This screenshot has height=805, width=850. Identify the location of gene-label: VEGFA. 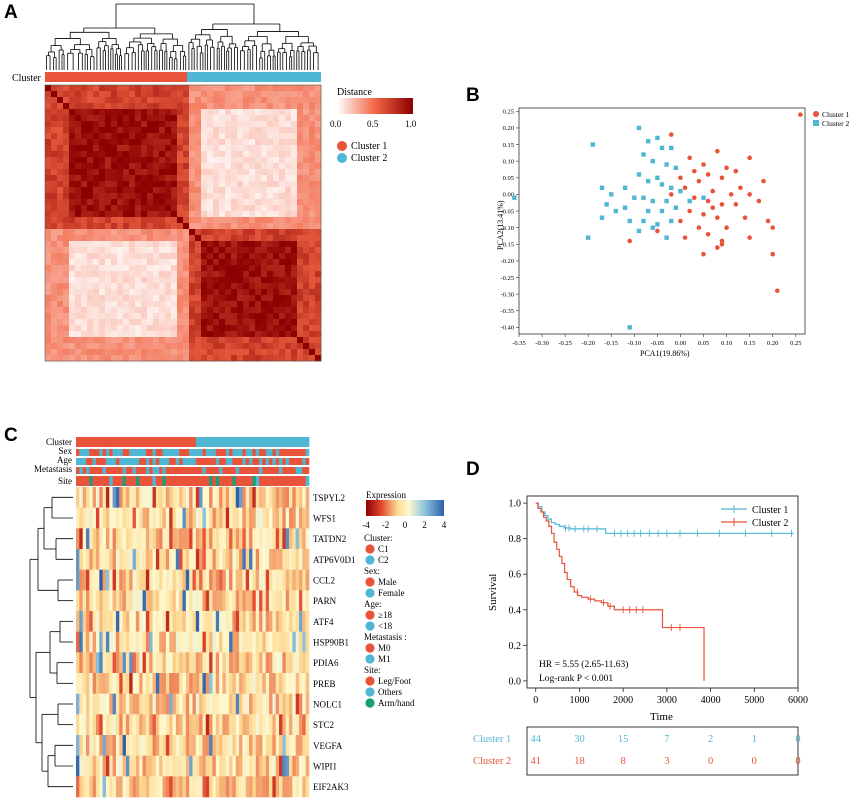
(328, 746).